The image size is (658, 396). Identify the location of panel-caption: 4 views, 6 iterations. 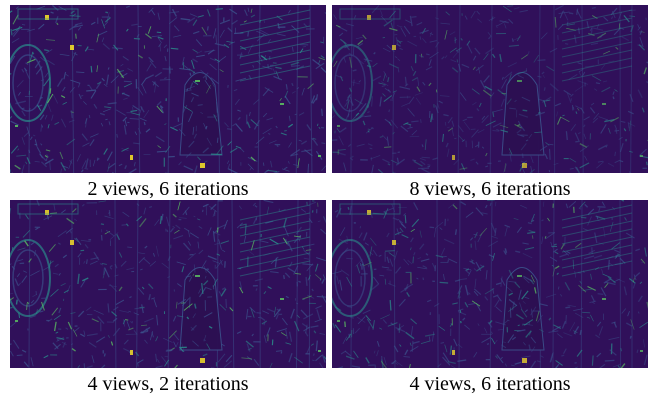
(490, 384).